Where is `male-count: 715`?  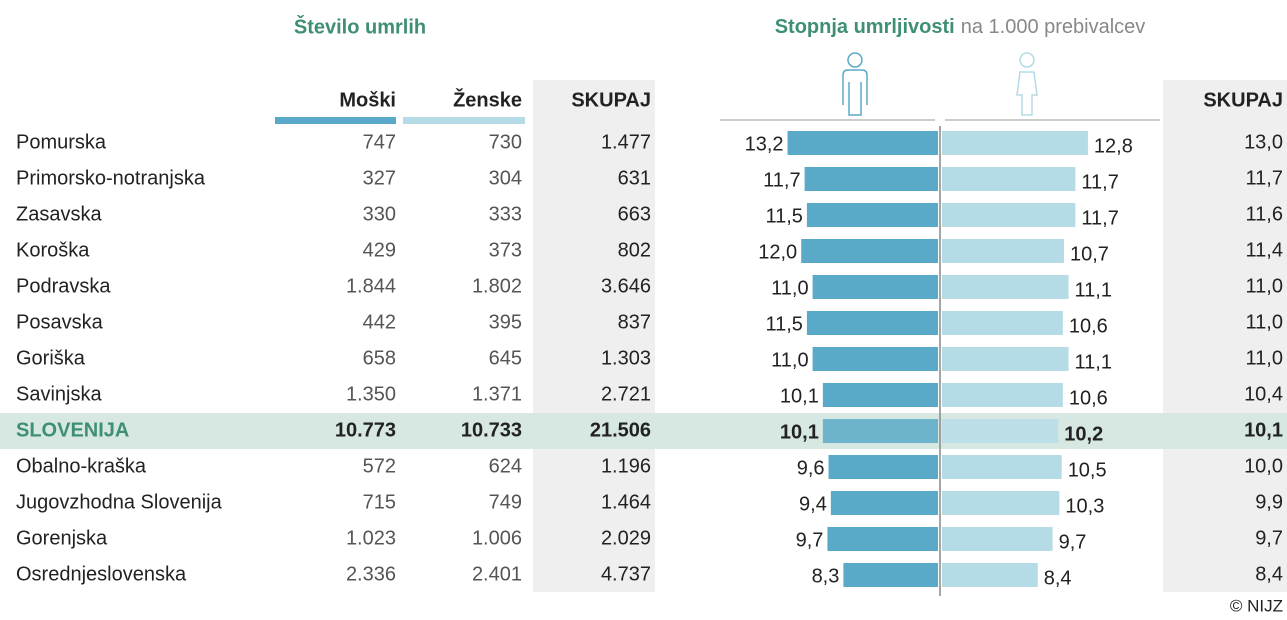
male-count: 715 is located at coordinates (379, 502).